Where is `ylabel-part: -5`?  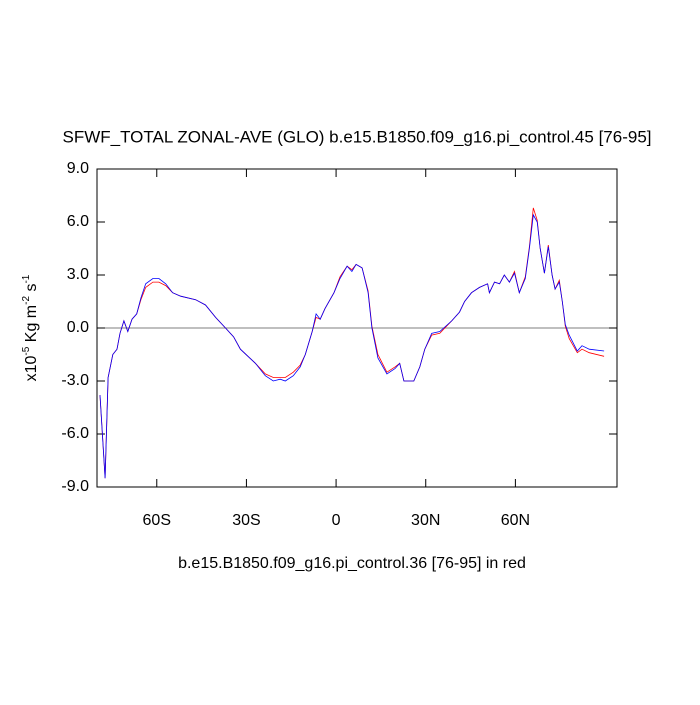 ylabel-part: -5 is located at coordinates (26, 350).